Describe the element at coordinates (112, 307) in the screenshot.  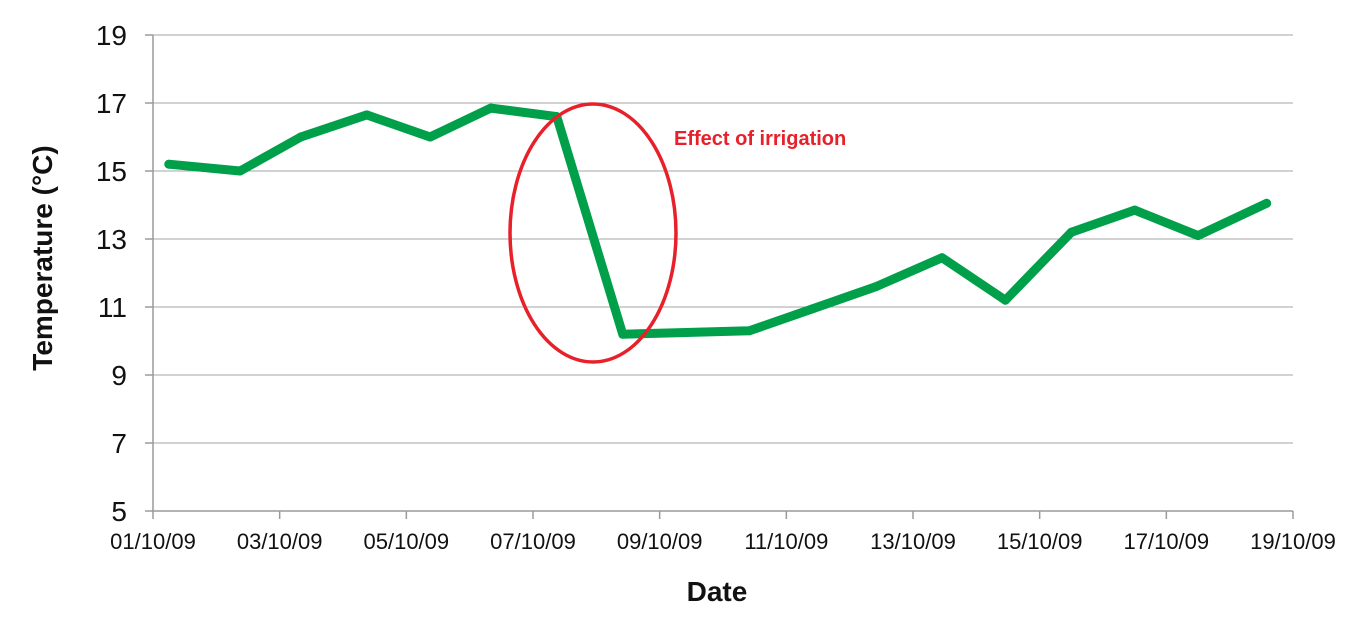
I see `y-tick-label: 11` at that location.